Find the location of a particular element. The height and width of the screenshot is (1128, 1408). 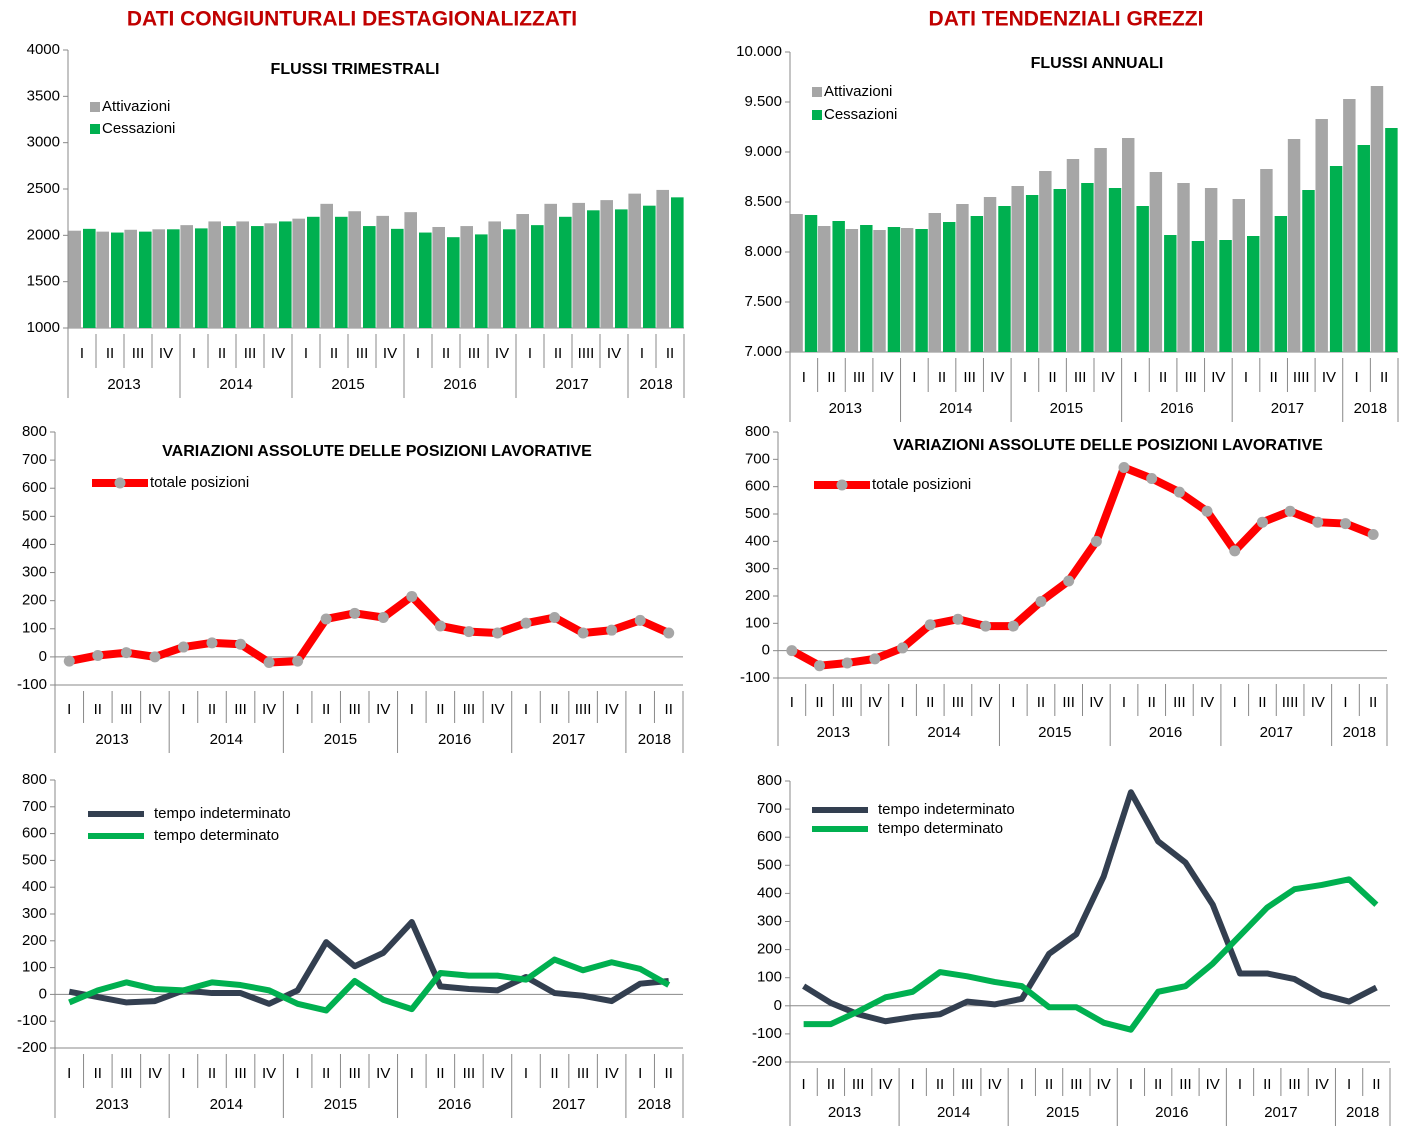

year-label: 2014 is located at coordinates (226, 739).